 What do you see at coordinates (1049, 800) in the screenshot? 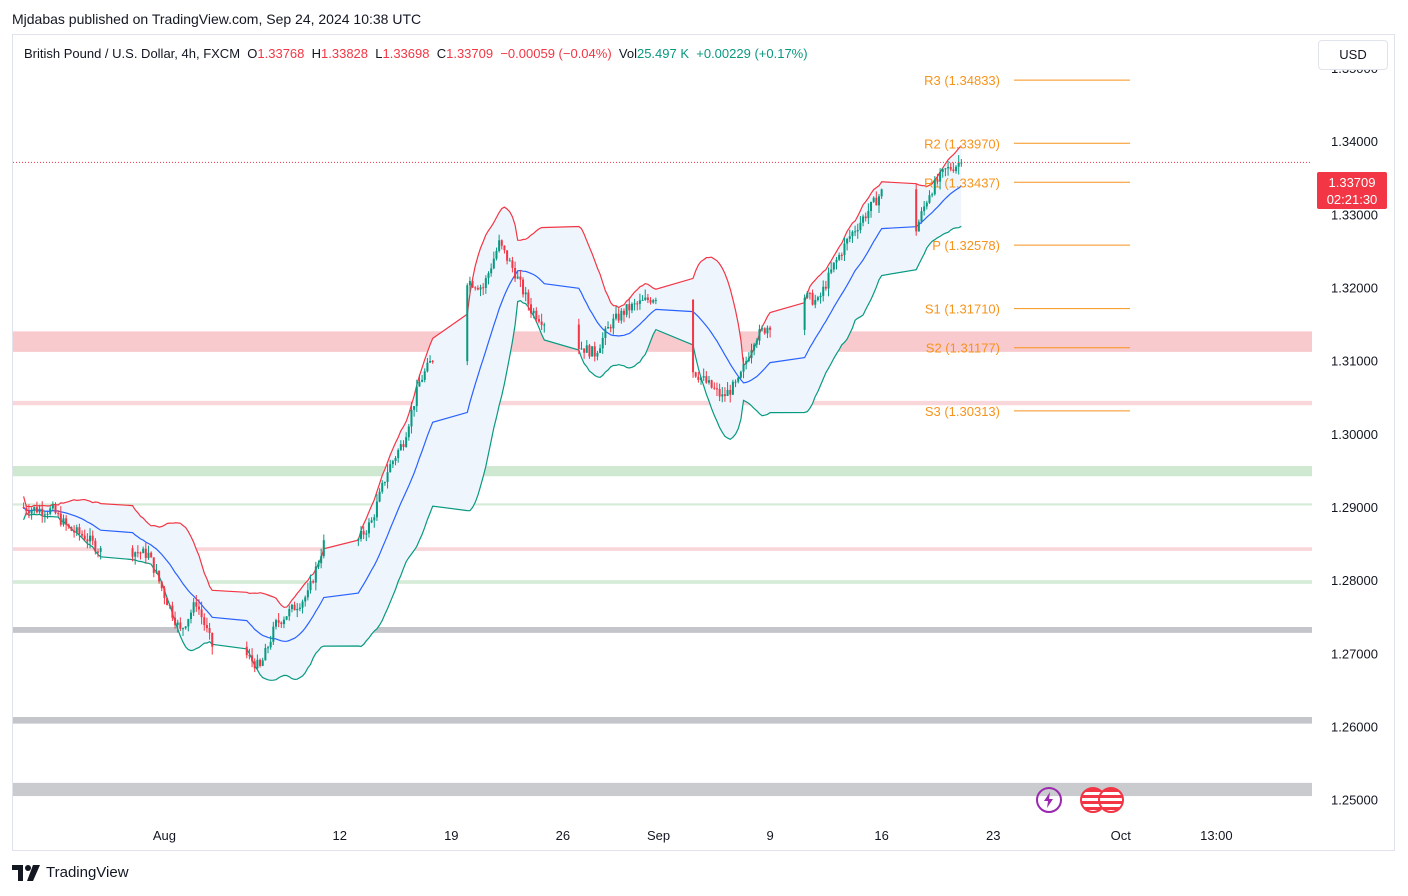
I see `lightning-icon` at bounding box center [1049, 800].